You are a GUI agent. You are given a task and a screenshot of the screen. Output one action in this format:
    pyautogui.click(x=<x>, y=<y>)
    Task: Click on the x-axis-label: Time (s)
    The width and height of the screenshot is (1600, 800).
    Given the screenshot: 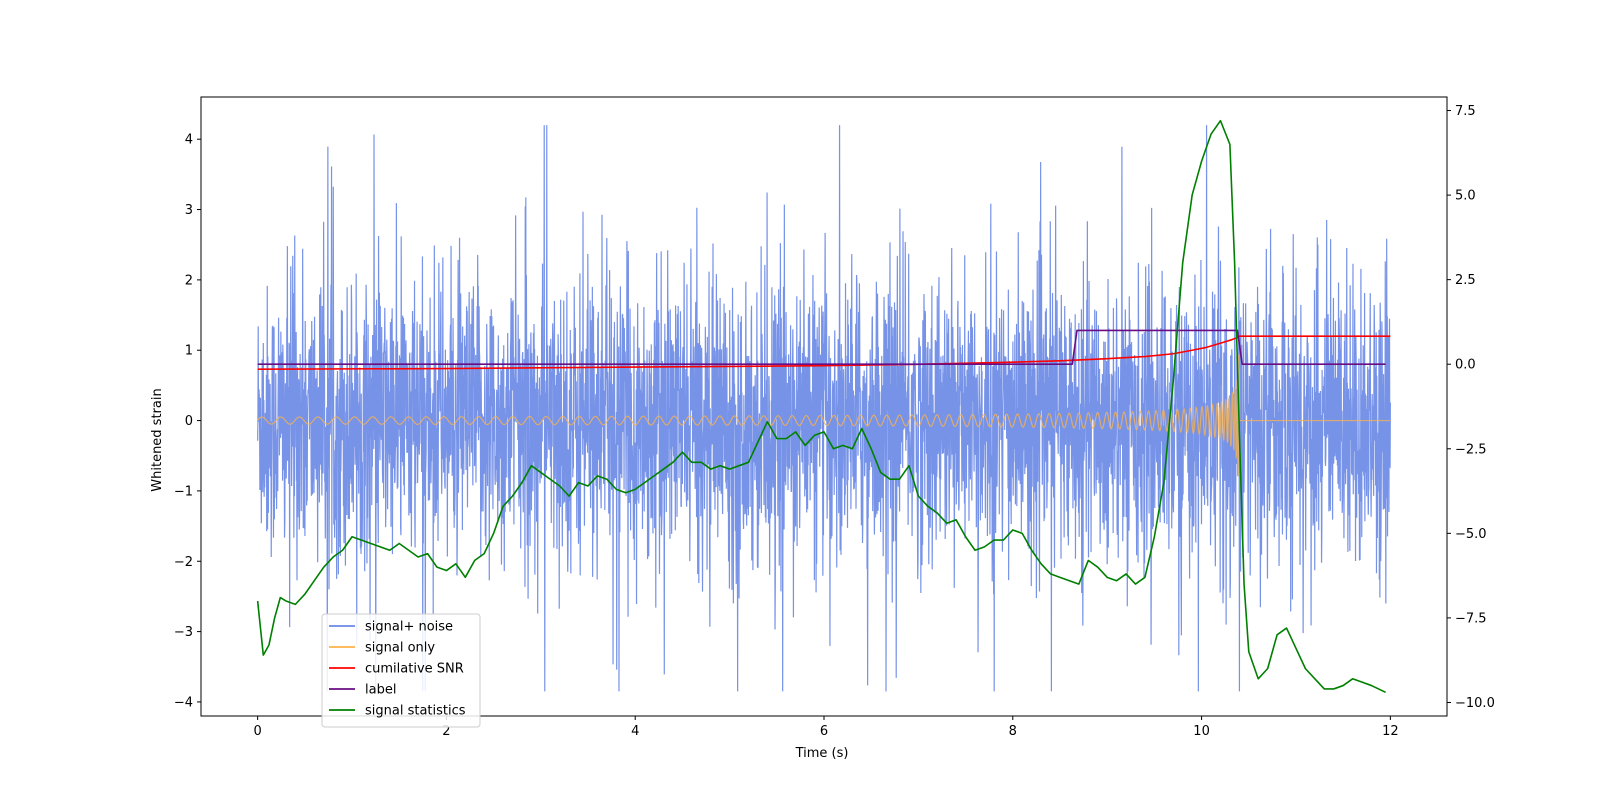 What is the action you would take?
    pyautogui.click(x=822, y=753)
    